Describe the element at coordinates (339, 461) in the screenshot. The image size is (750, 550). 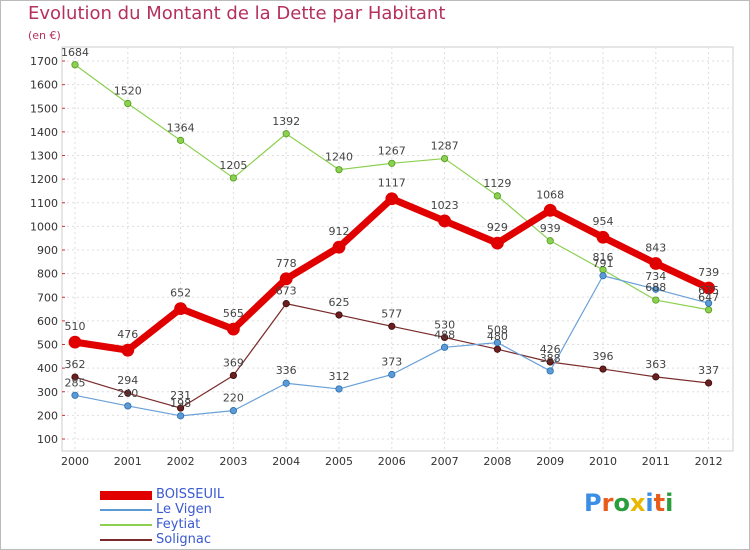
I see `x-tick-label: 2005` at that location.